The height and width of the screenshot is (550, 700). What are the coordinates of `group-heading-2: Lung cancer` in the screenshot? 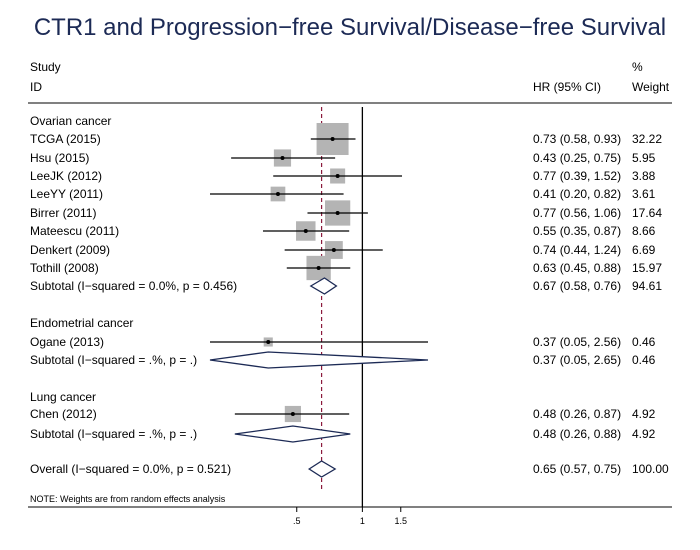 It's located at (63, 397).